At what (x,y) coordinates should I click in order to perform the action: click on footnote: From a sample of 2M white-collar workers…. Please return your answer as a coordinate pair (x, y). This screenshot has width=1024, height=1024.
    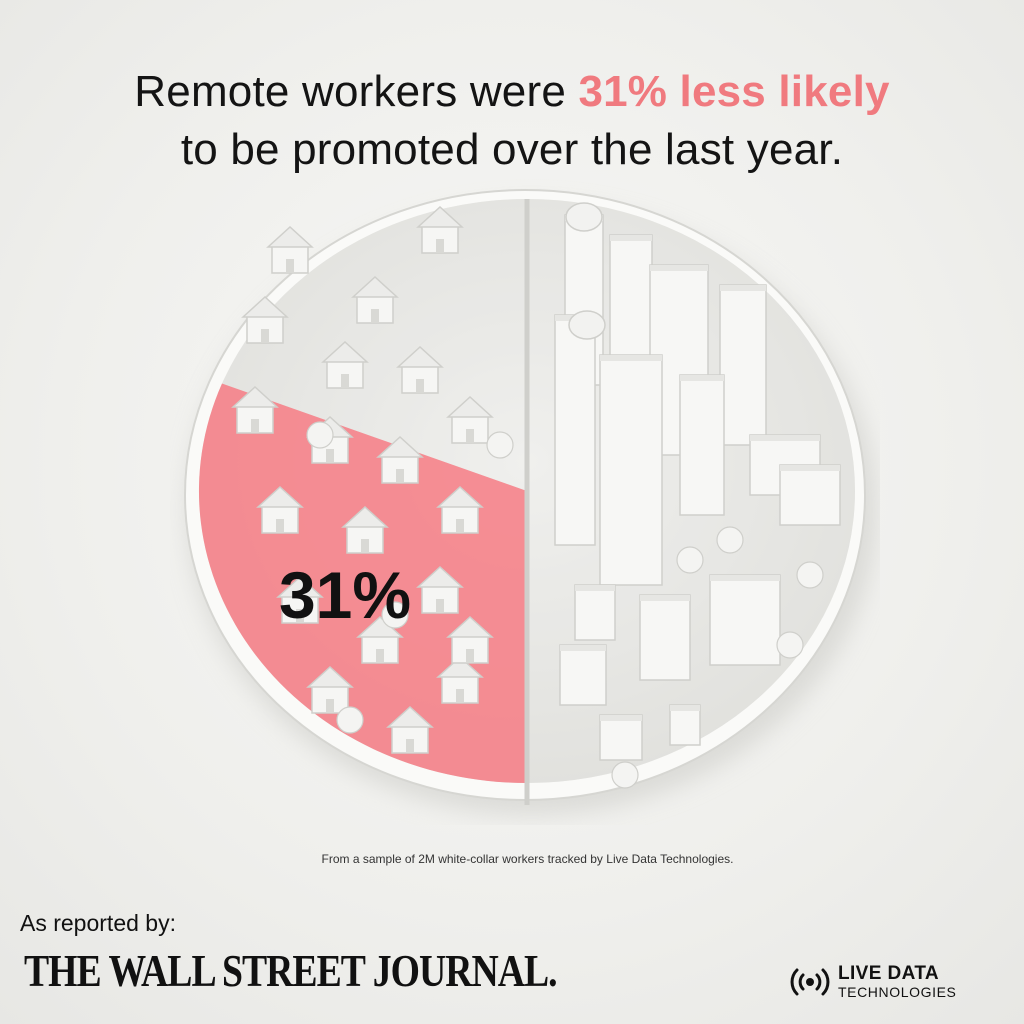
    Looking at the image, I should click on (527, 859).